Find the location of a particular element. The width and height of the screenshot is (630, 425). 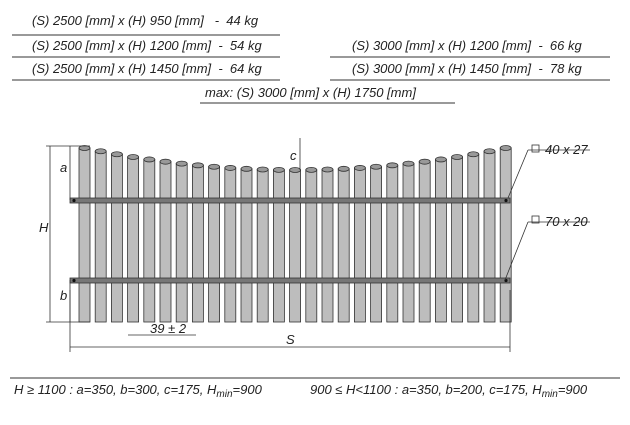

dim-gap: 39 ± 2 is located at coordinates (168, 328).